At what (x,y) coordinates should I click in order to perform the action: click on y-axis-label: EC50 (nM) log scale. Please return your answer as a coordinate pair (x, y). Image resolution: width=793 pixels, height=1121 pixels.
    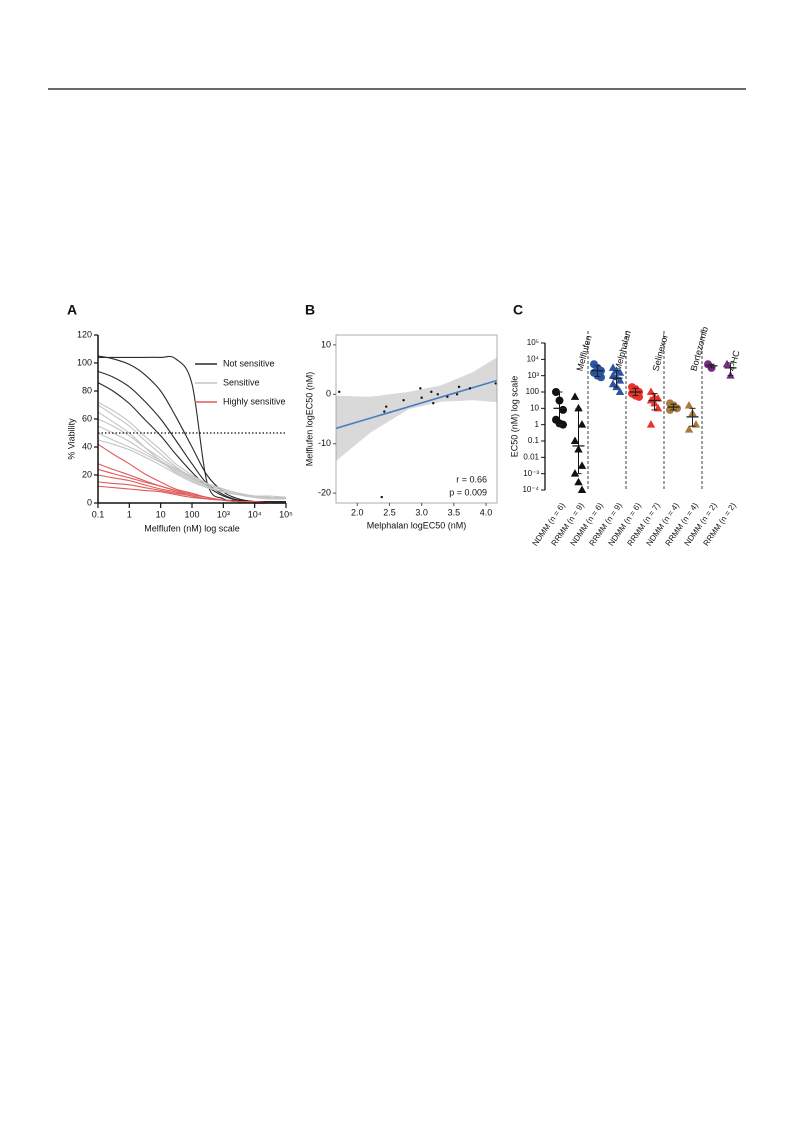
    Looking at the image, I should click on (514, 417).